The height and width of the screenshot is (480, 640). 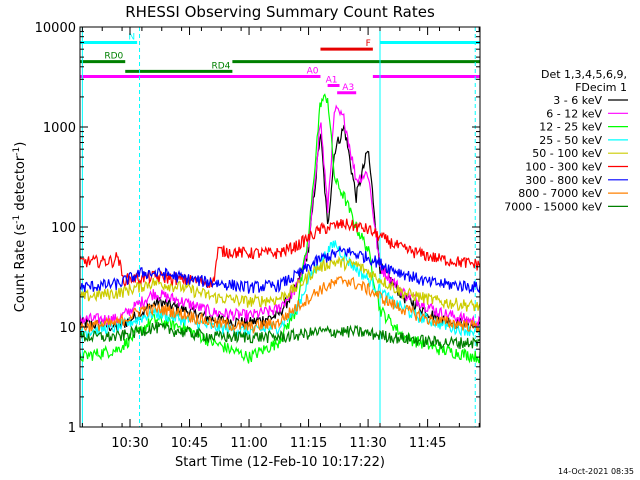 I want to click on y-axis-label-part1: Count Rate (s, so click(x=20, y=268).